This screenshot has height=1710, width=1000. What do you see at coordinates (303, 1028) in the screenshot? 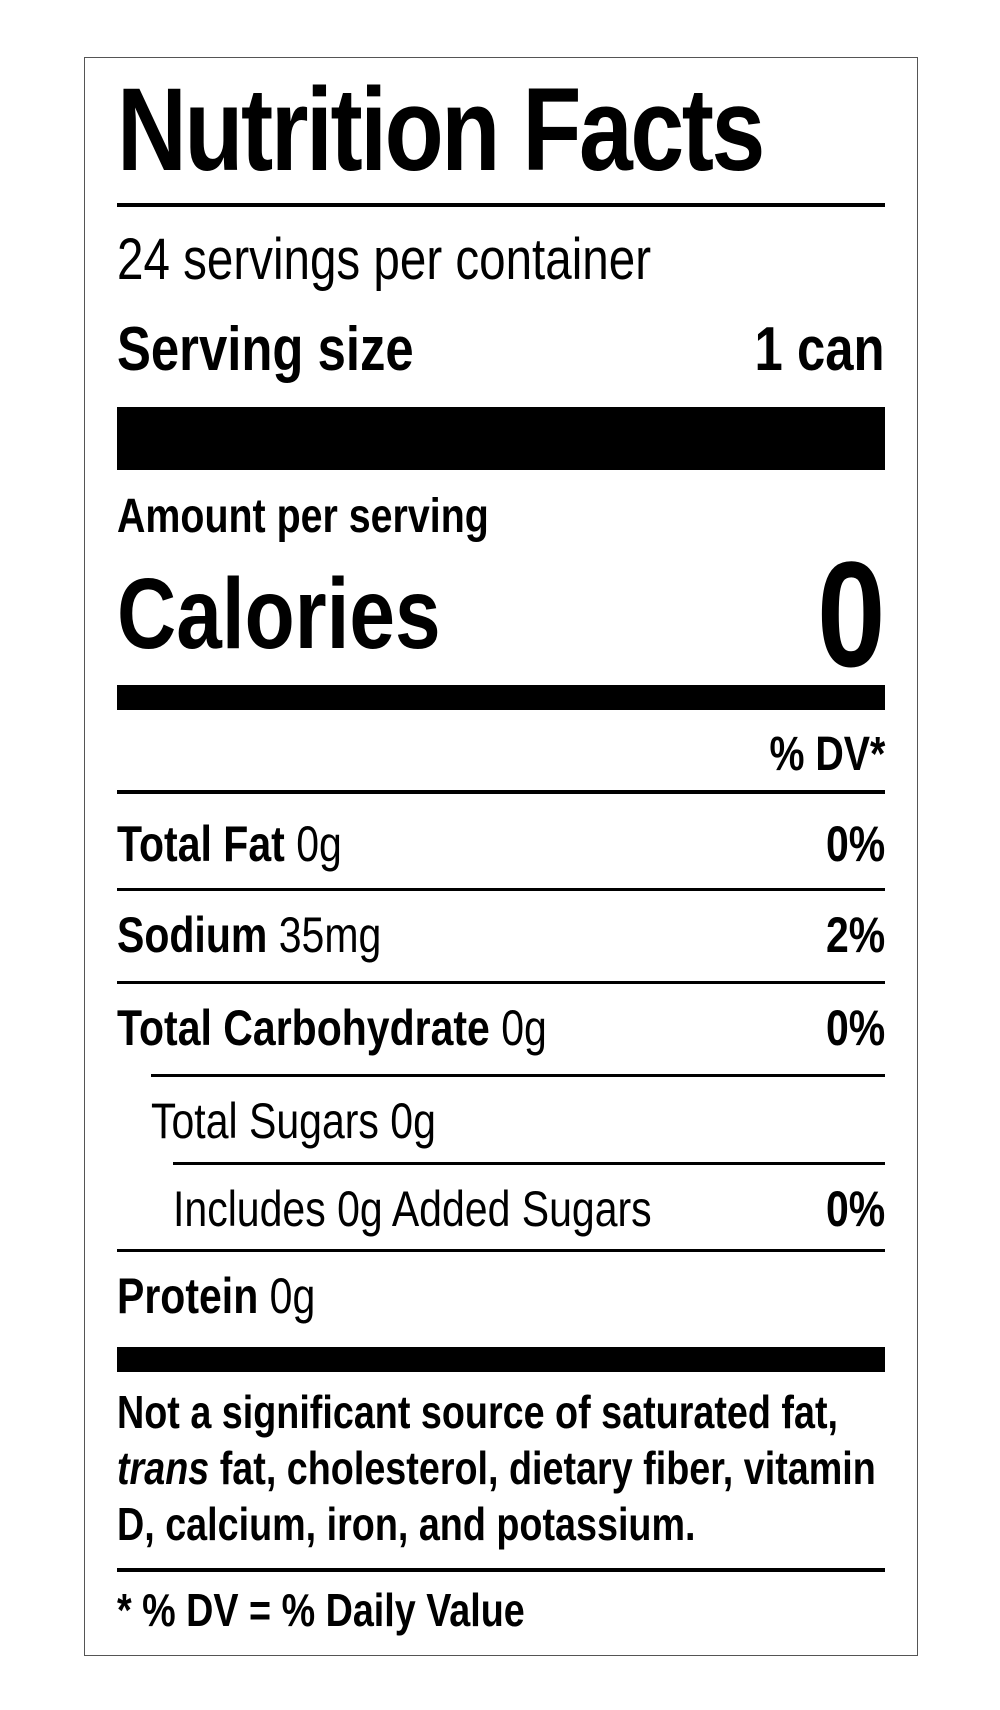
I see `nutrient-name: Total Carbohydrate` at bounding box center [303, 1028].